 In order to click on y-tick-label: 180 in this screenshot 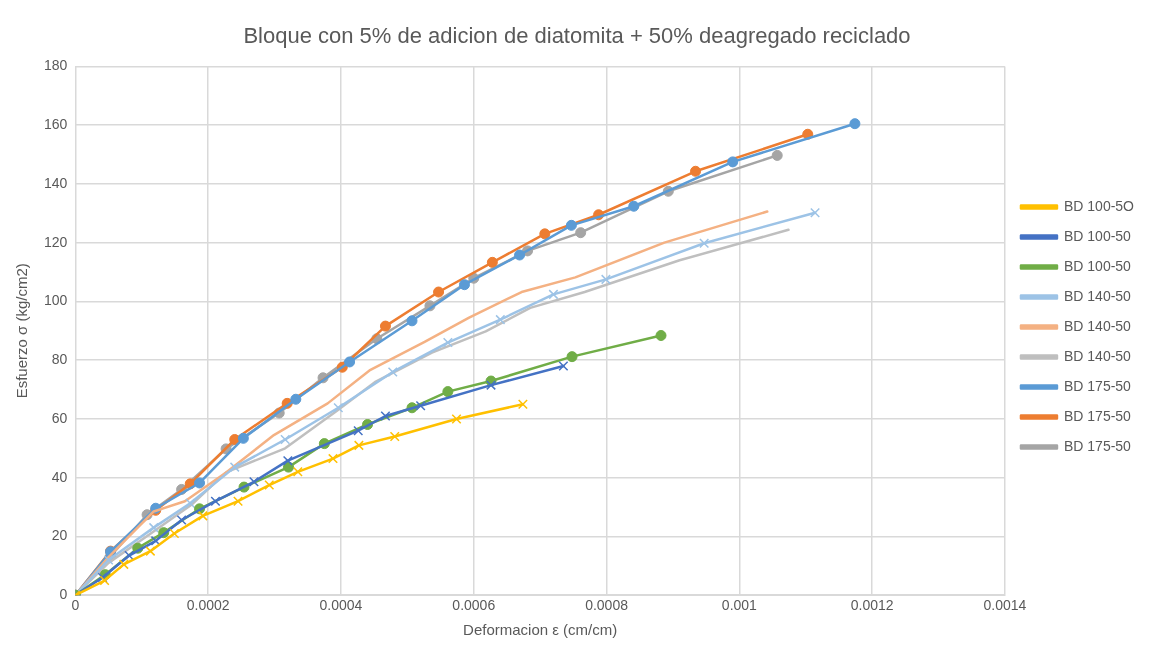, I will do `click(56, 65)`.